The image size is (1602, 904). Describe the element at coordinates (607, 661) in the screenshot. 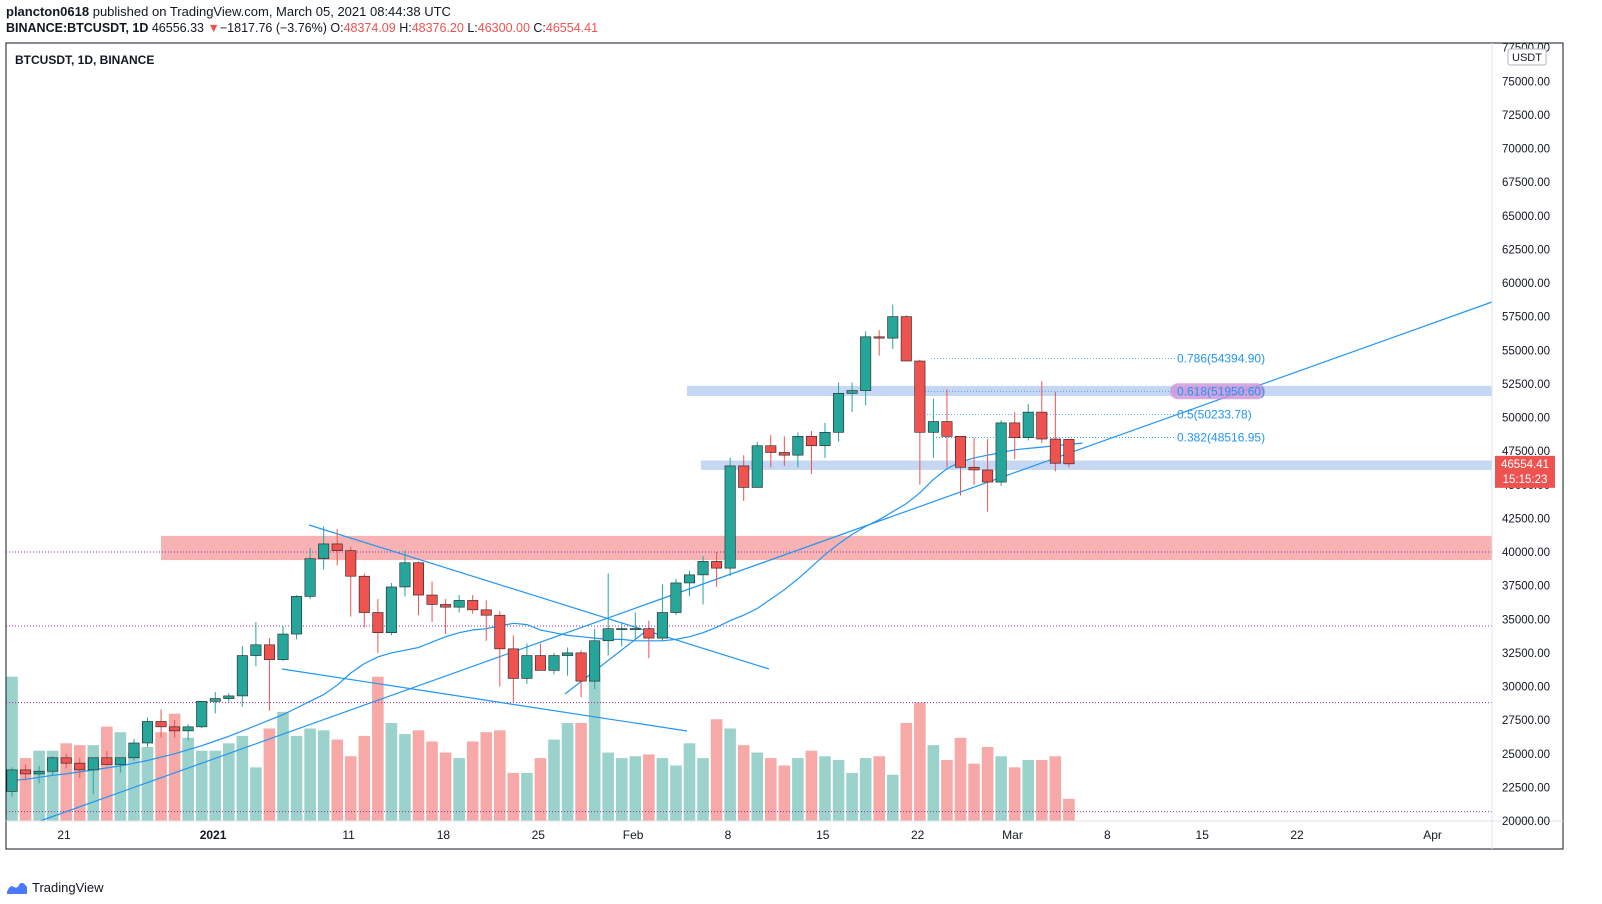

I see `breakout-line` at that location.